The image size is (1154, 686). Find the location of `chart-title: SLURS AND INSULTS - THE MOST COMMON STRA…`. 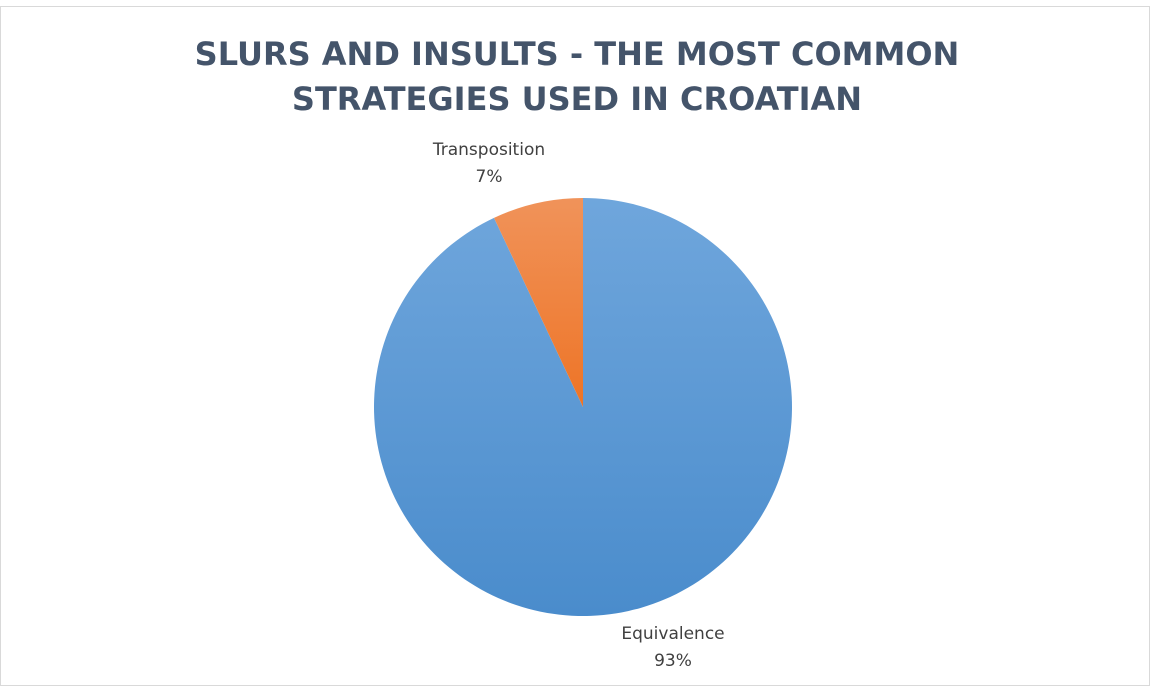

chart-title: SLURS AND INSULTS - THE MOST COMMON STRA… is located at coordinates (577, 77).